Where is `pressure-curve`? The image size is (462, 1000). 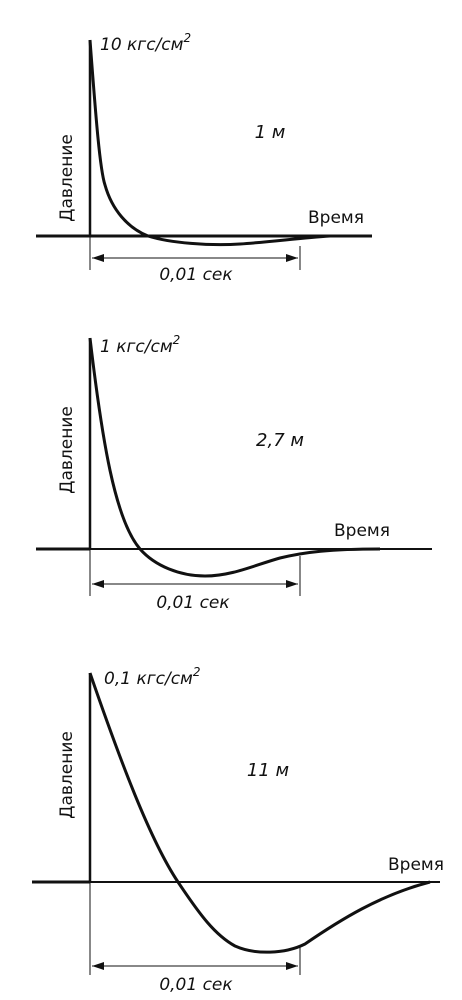
pressure-curve is located at coordinates (209, 143).